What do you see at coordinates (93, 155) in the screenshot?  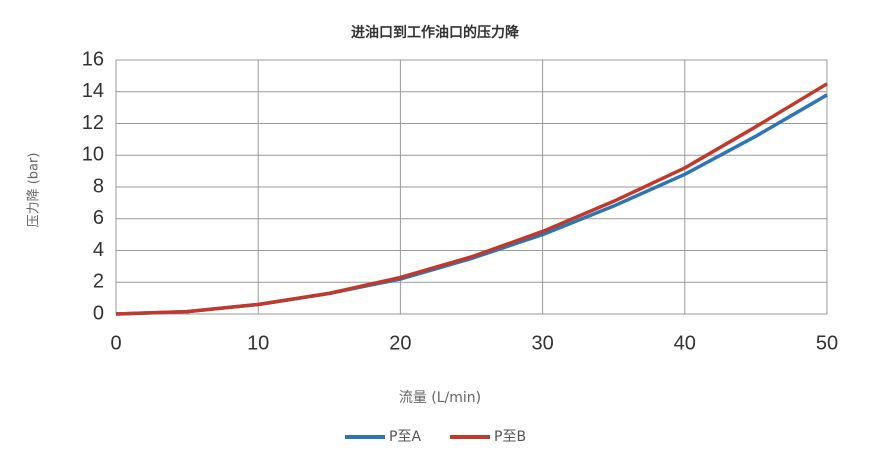 I see `y-tick-label: 10` at bounding box center [93, 155].